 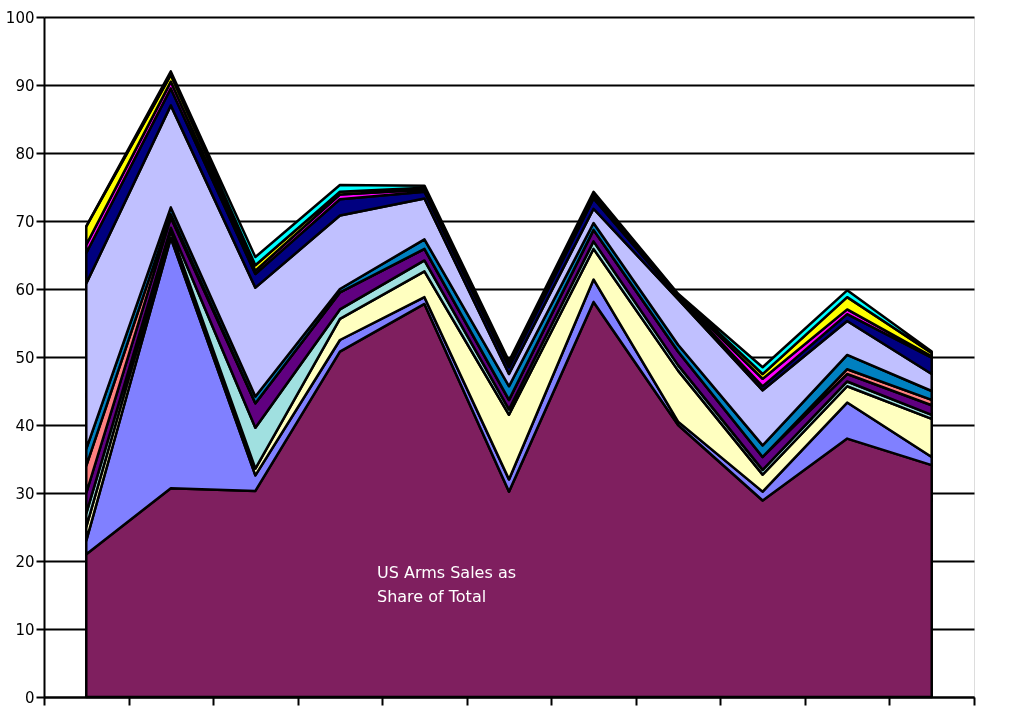 I want to click on y-tick-label: 60, so click(x=25, y=289).